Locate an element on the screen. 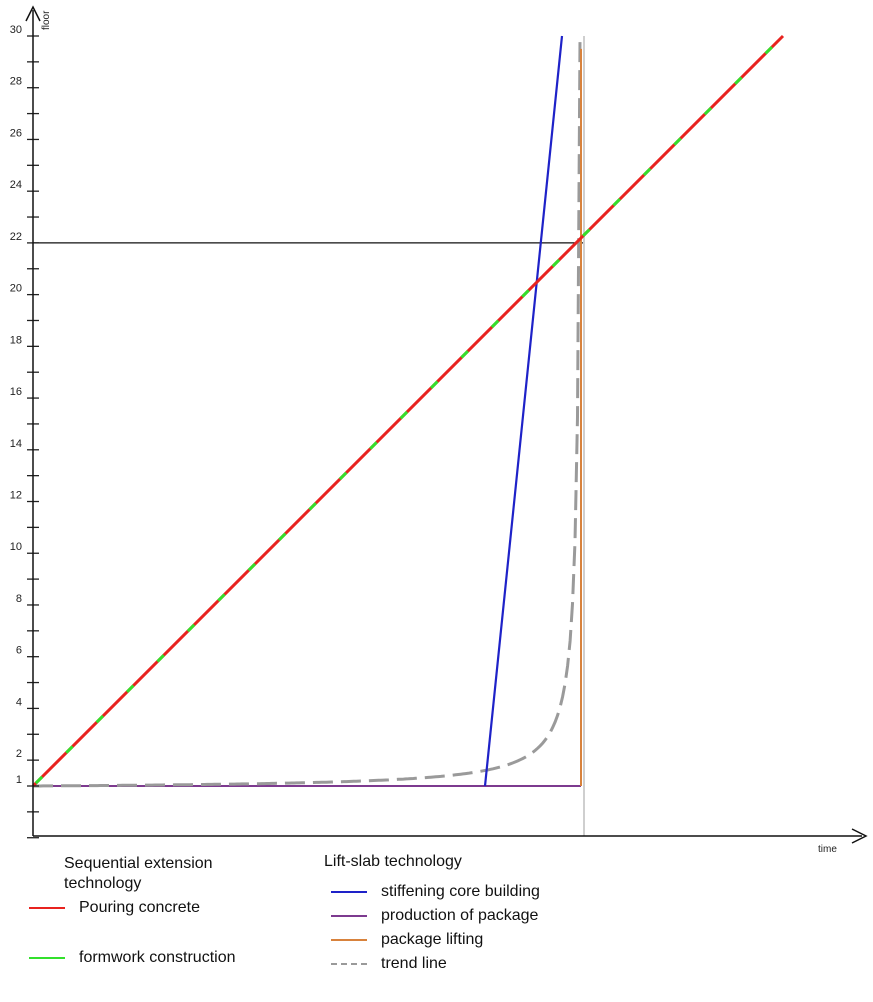 Image resolution: width=873 pixels, height=1002 pixels. legend-item-pouring-concrete: Pouring concrete is located at coordinates (156, 908).